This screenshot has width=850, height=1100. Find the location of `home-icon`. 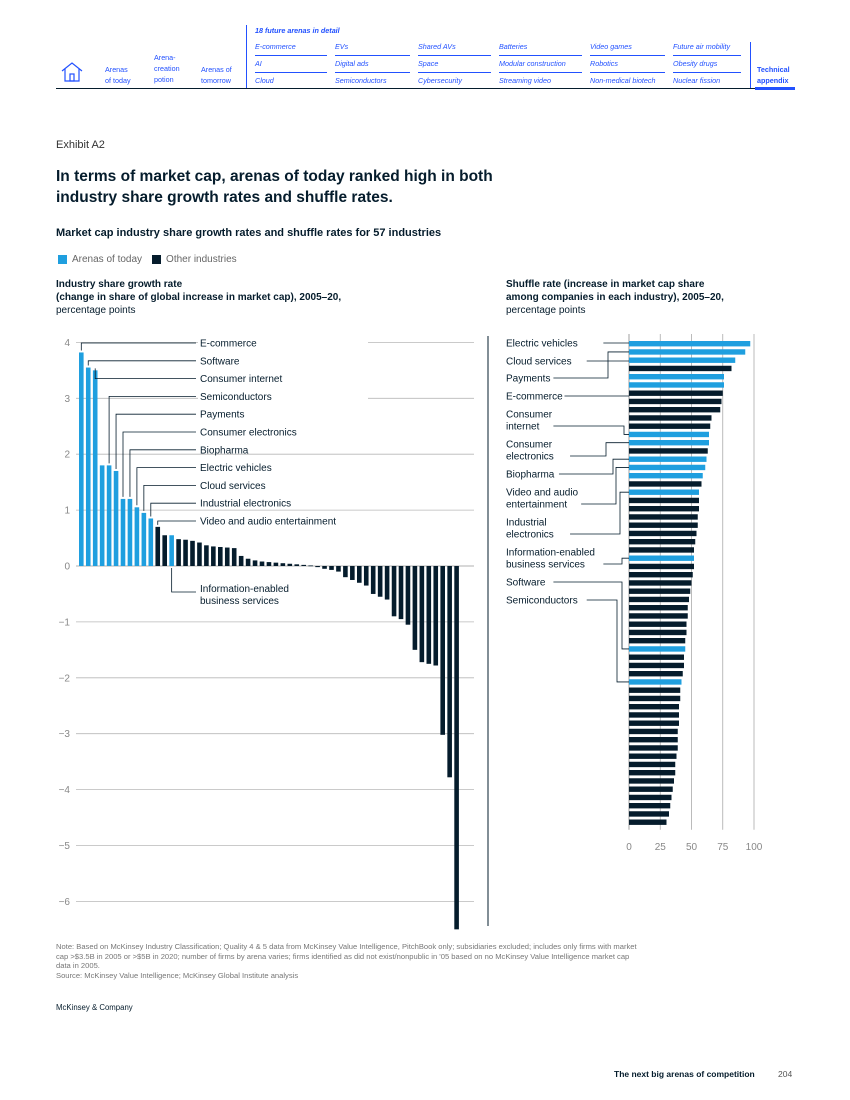

home-icon is located at coordinates (72, 72).